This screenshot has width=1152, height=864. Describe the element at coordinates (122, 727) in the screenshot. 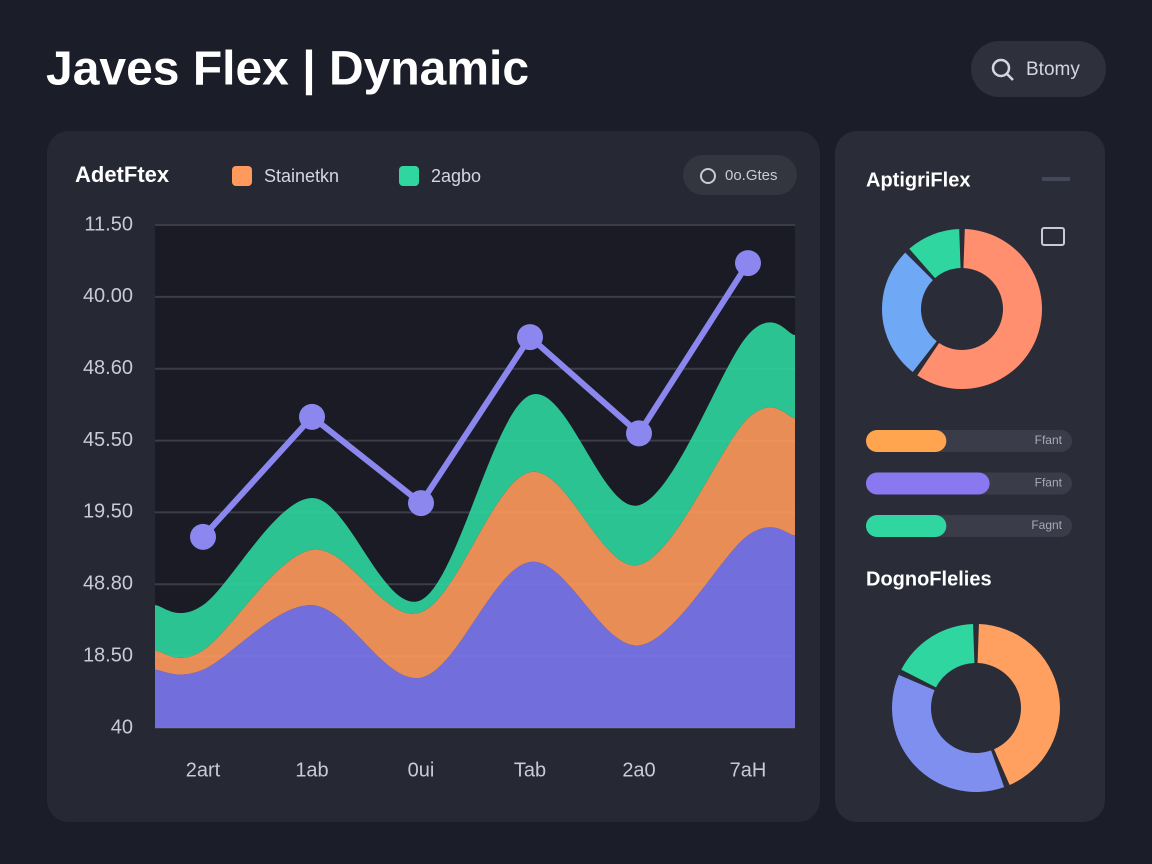

I see `y-tick-label: 40` at that location.